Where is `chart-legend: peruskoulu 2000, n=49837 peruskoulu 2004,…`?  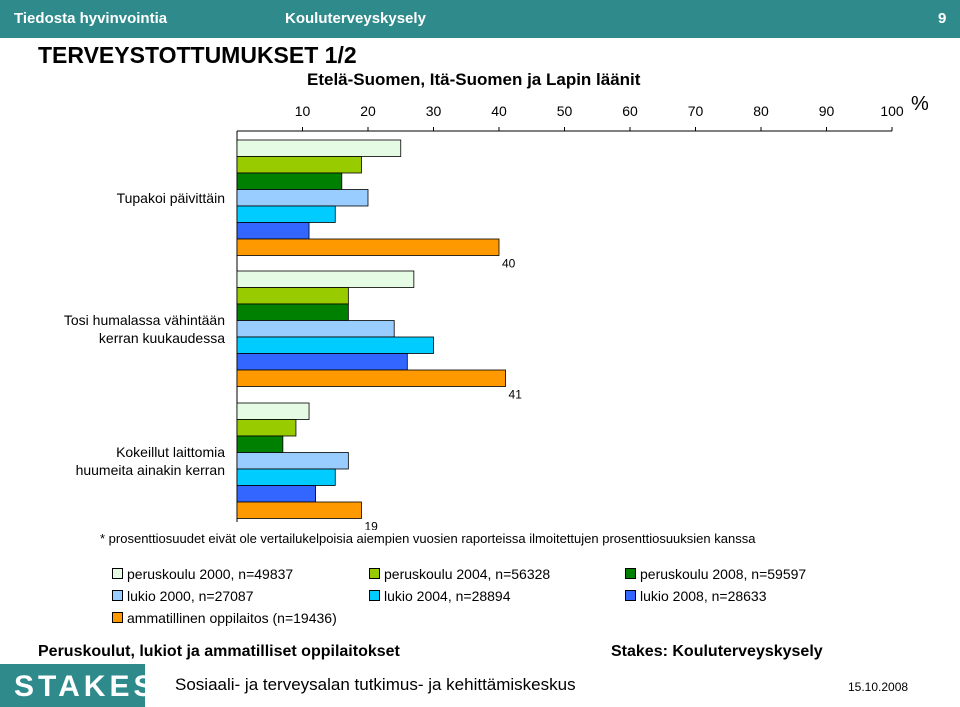
chart-legend: peruskoulu 2000, n=49837 peruskoulu 2004,… is located at coordinates (472, 599).